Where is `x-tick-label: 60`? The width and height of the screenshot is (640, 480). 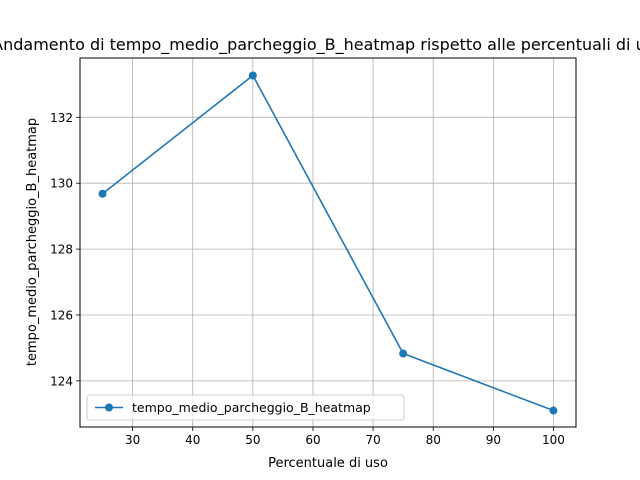
x-tick-label: 60 is located at coordinates (312, 440).